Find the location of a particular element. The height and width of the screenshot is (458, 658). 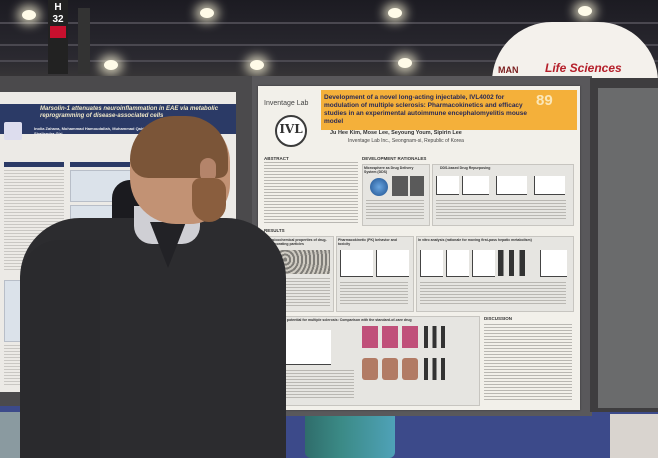

aisle-letter: H is located at coordinates (58, 7).